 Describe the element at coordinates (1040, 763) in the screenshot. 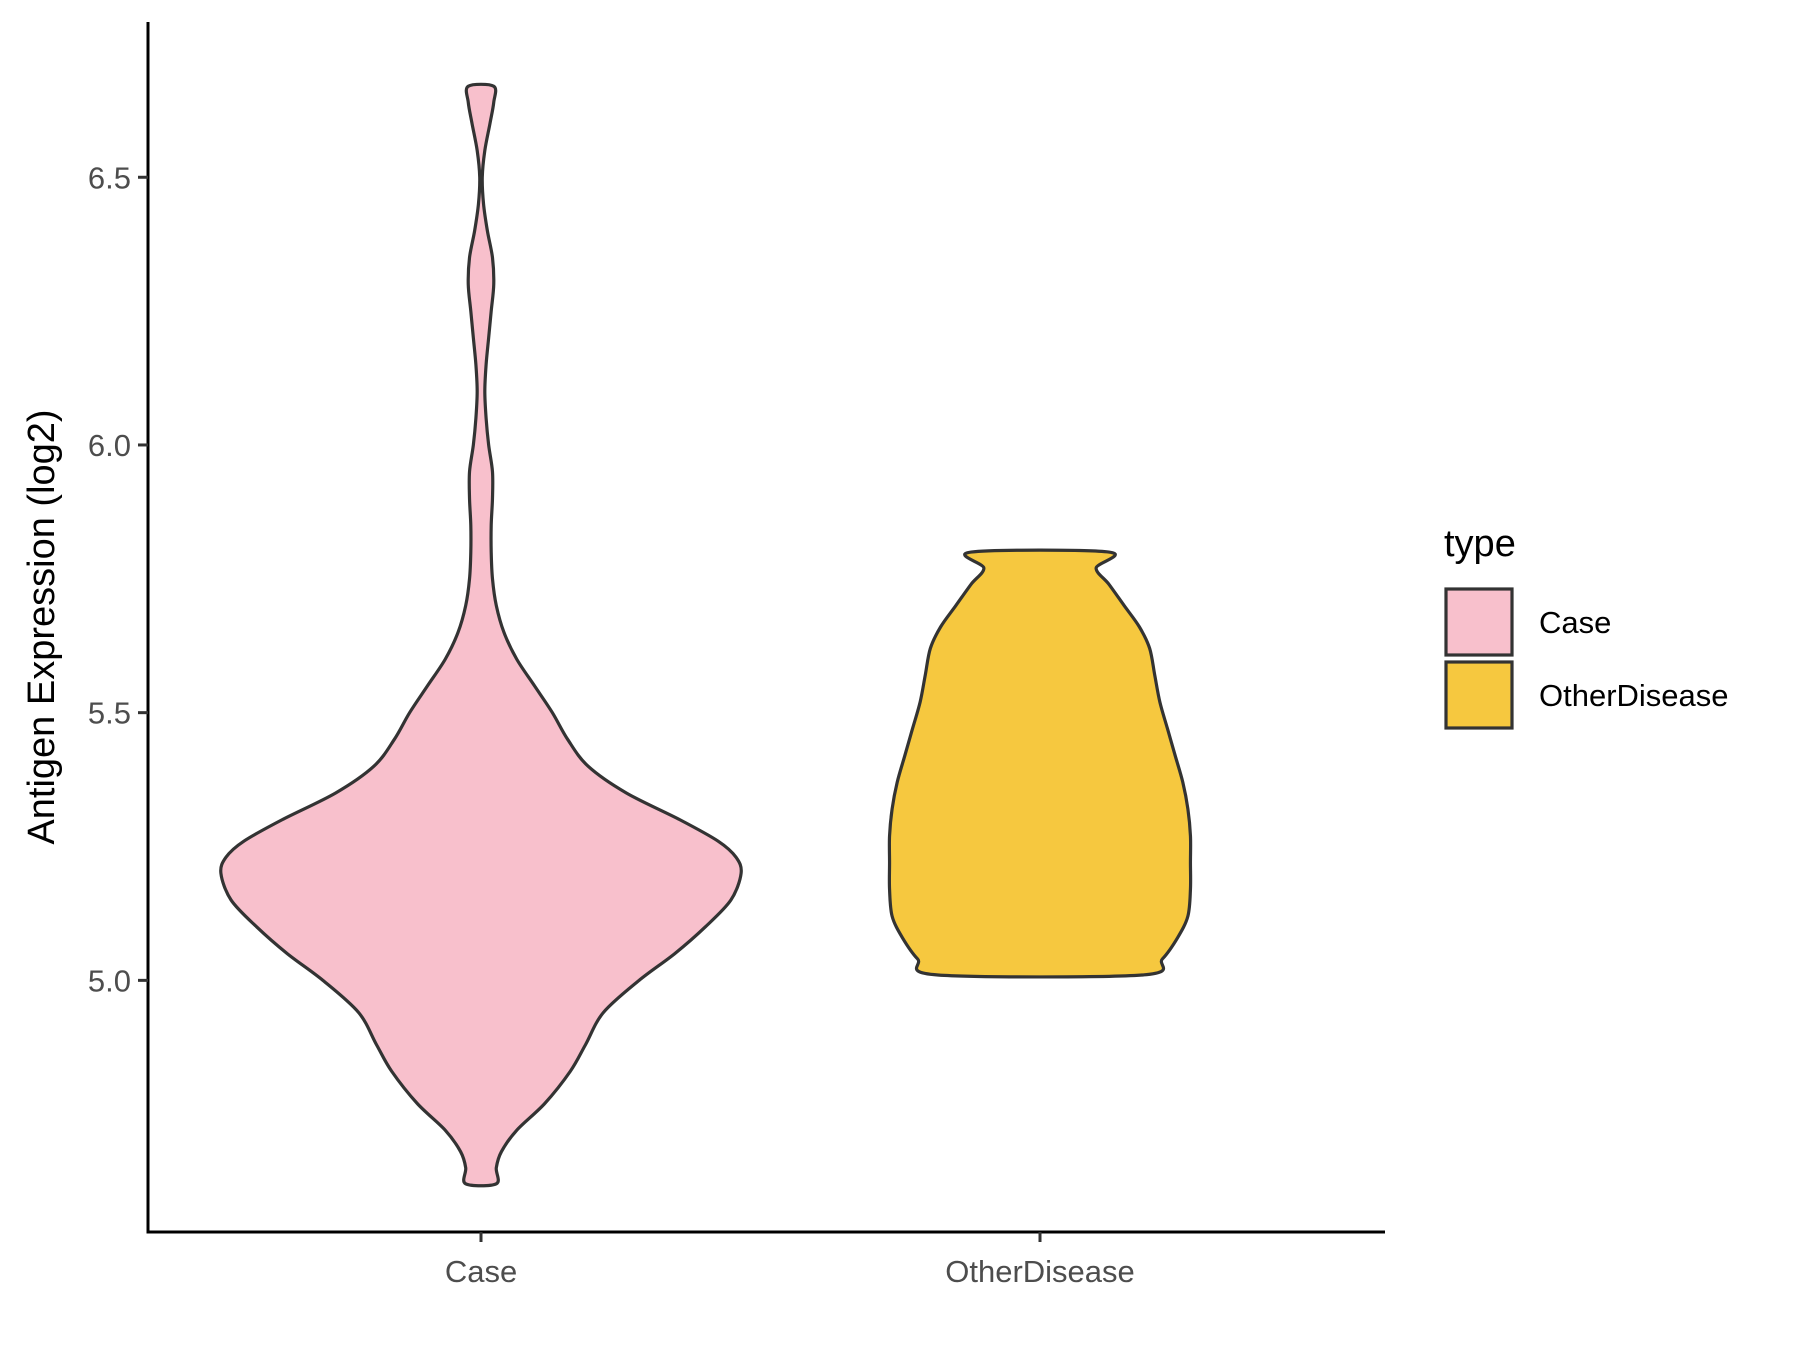

I see `violin-otherdisease` at that location.